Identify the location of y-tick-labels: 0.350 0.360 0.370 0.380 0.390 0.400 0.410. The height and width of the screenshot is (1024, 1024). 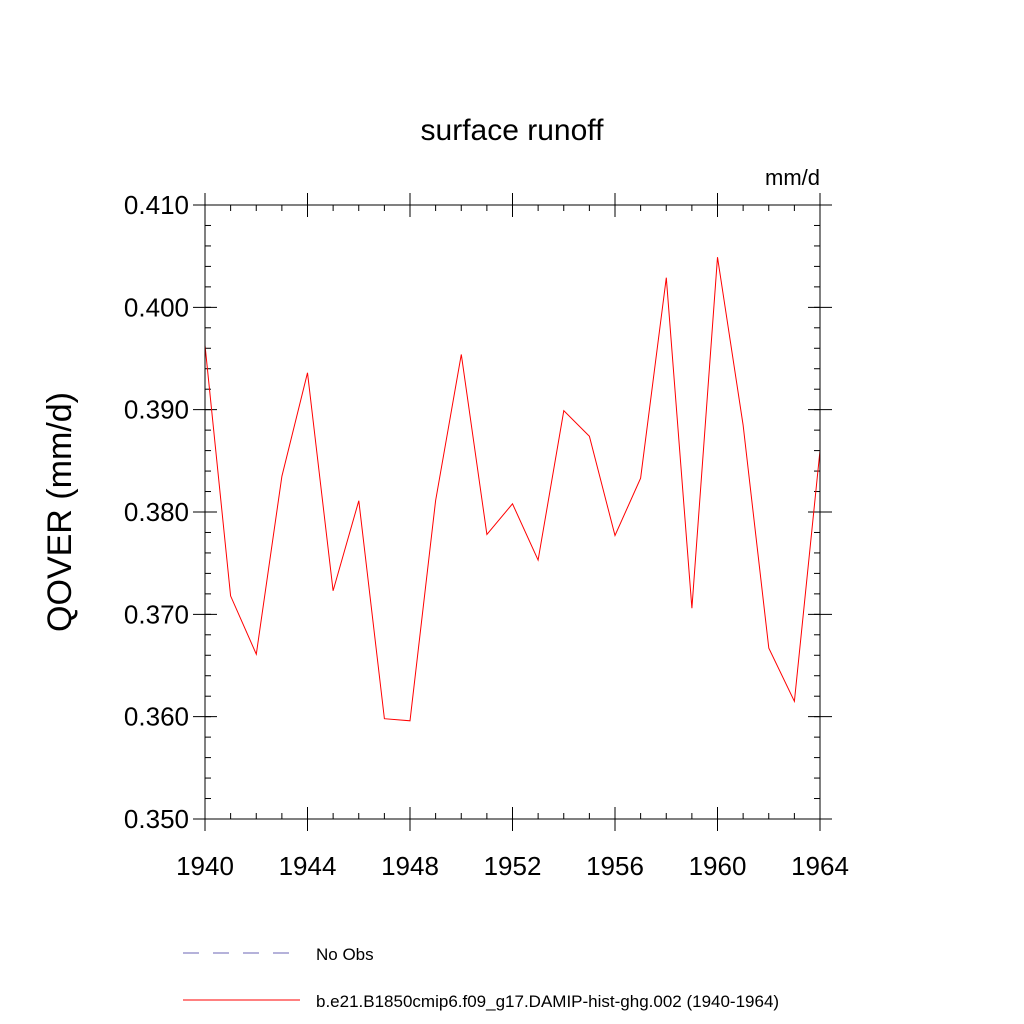
(156, 512).